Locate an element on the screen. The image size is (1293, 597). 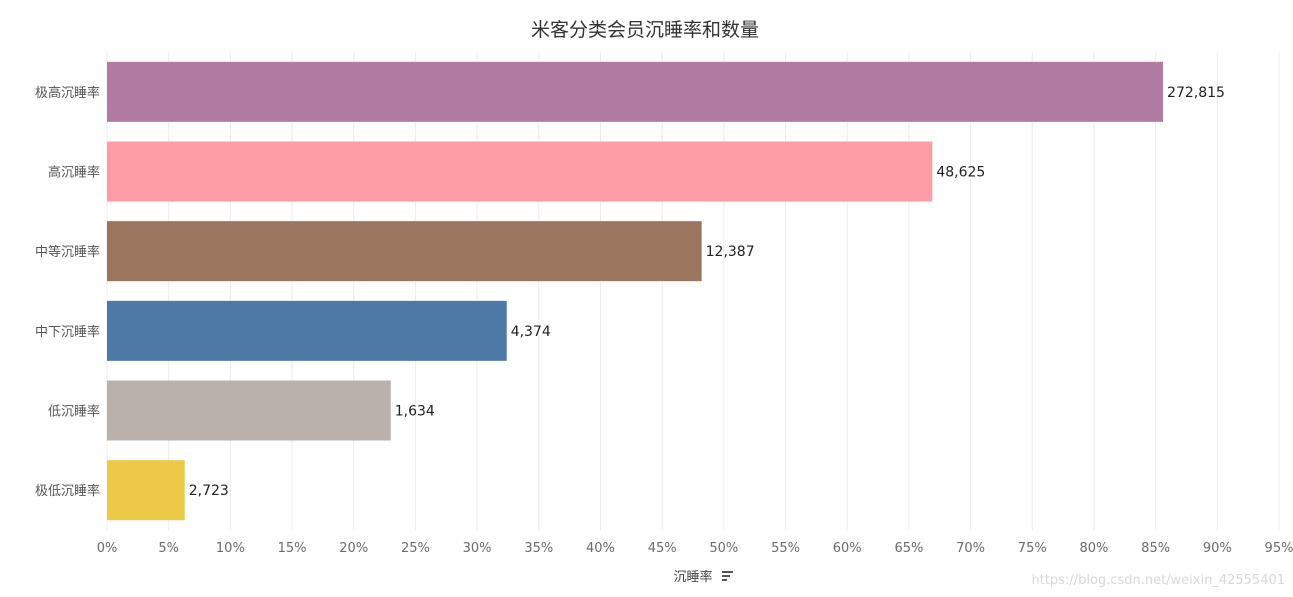
bar-value-label: 4,374 is located at coordinates (531, 332).